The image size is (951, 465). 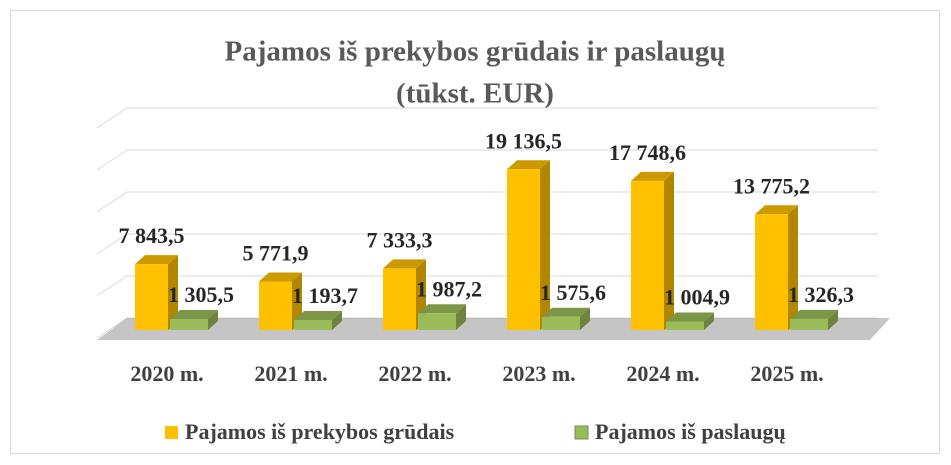 What do you see at coordinates (786, 373) in the screenshot?
I see `x-tick-label: 2025 m.` at bounding box center [786, 373].